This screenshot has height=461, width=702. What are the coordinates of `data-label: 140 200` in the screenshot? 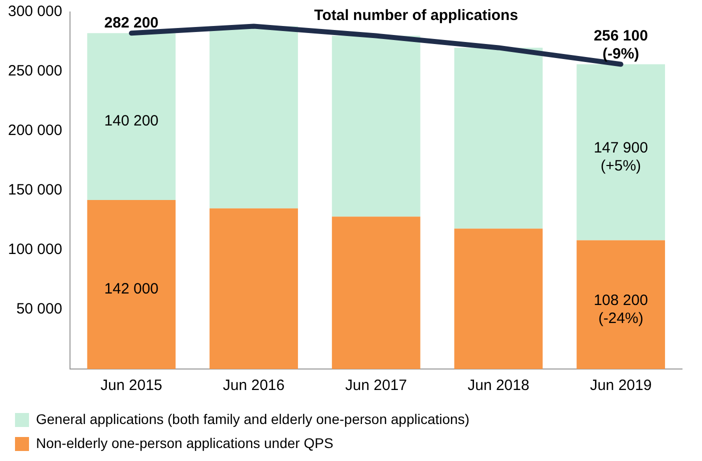 It's located at (131, 121).